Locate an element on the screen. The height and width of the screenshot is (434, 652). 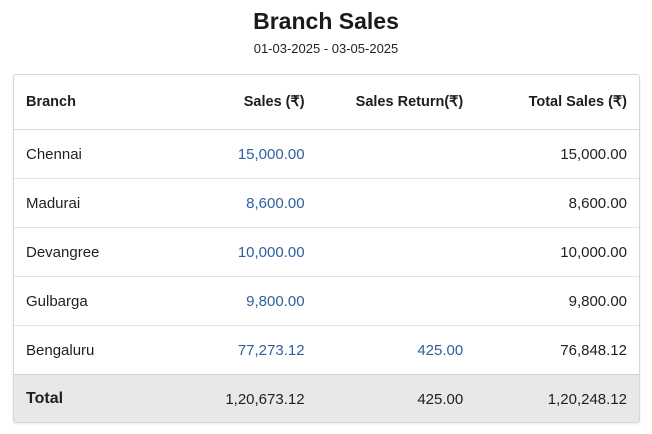
table-row: Bengaluru 77,273.12 425.00 76,848.12 is located at coordinates (326, 350).